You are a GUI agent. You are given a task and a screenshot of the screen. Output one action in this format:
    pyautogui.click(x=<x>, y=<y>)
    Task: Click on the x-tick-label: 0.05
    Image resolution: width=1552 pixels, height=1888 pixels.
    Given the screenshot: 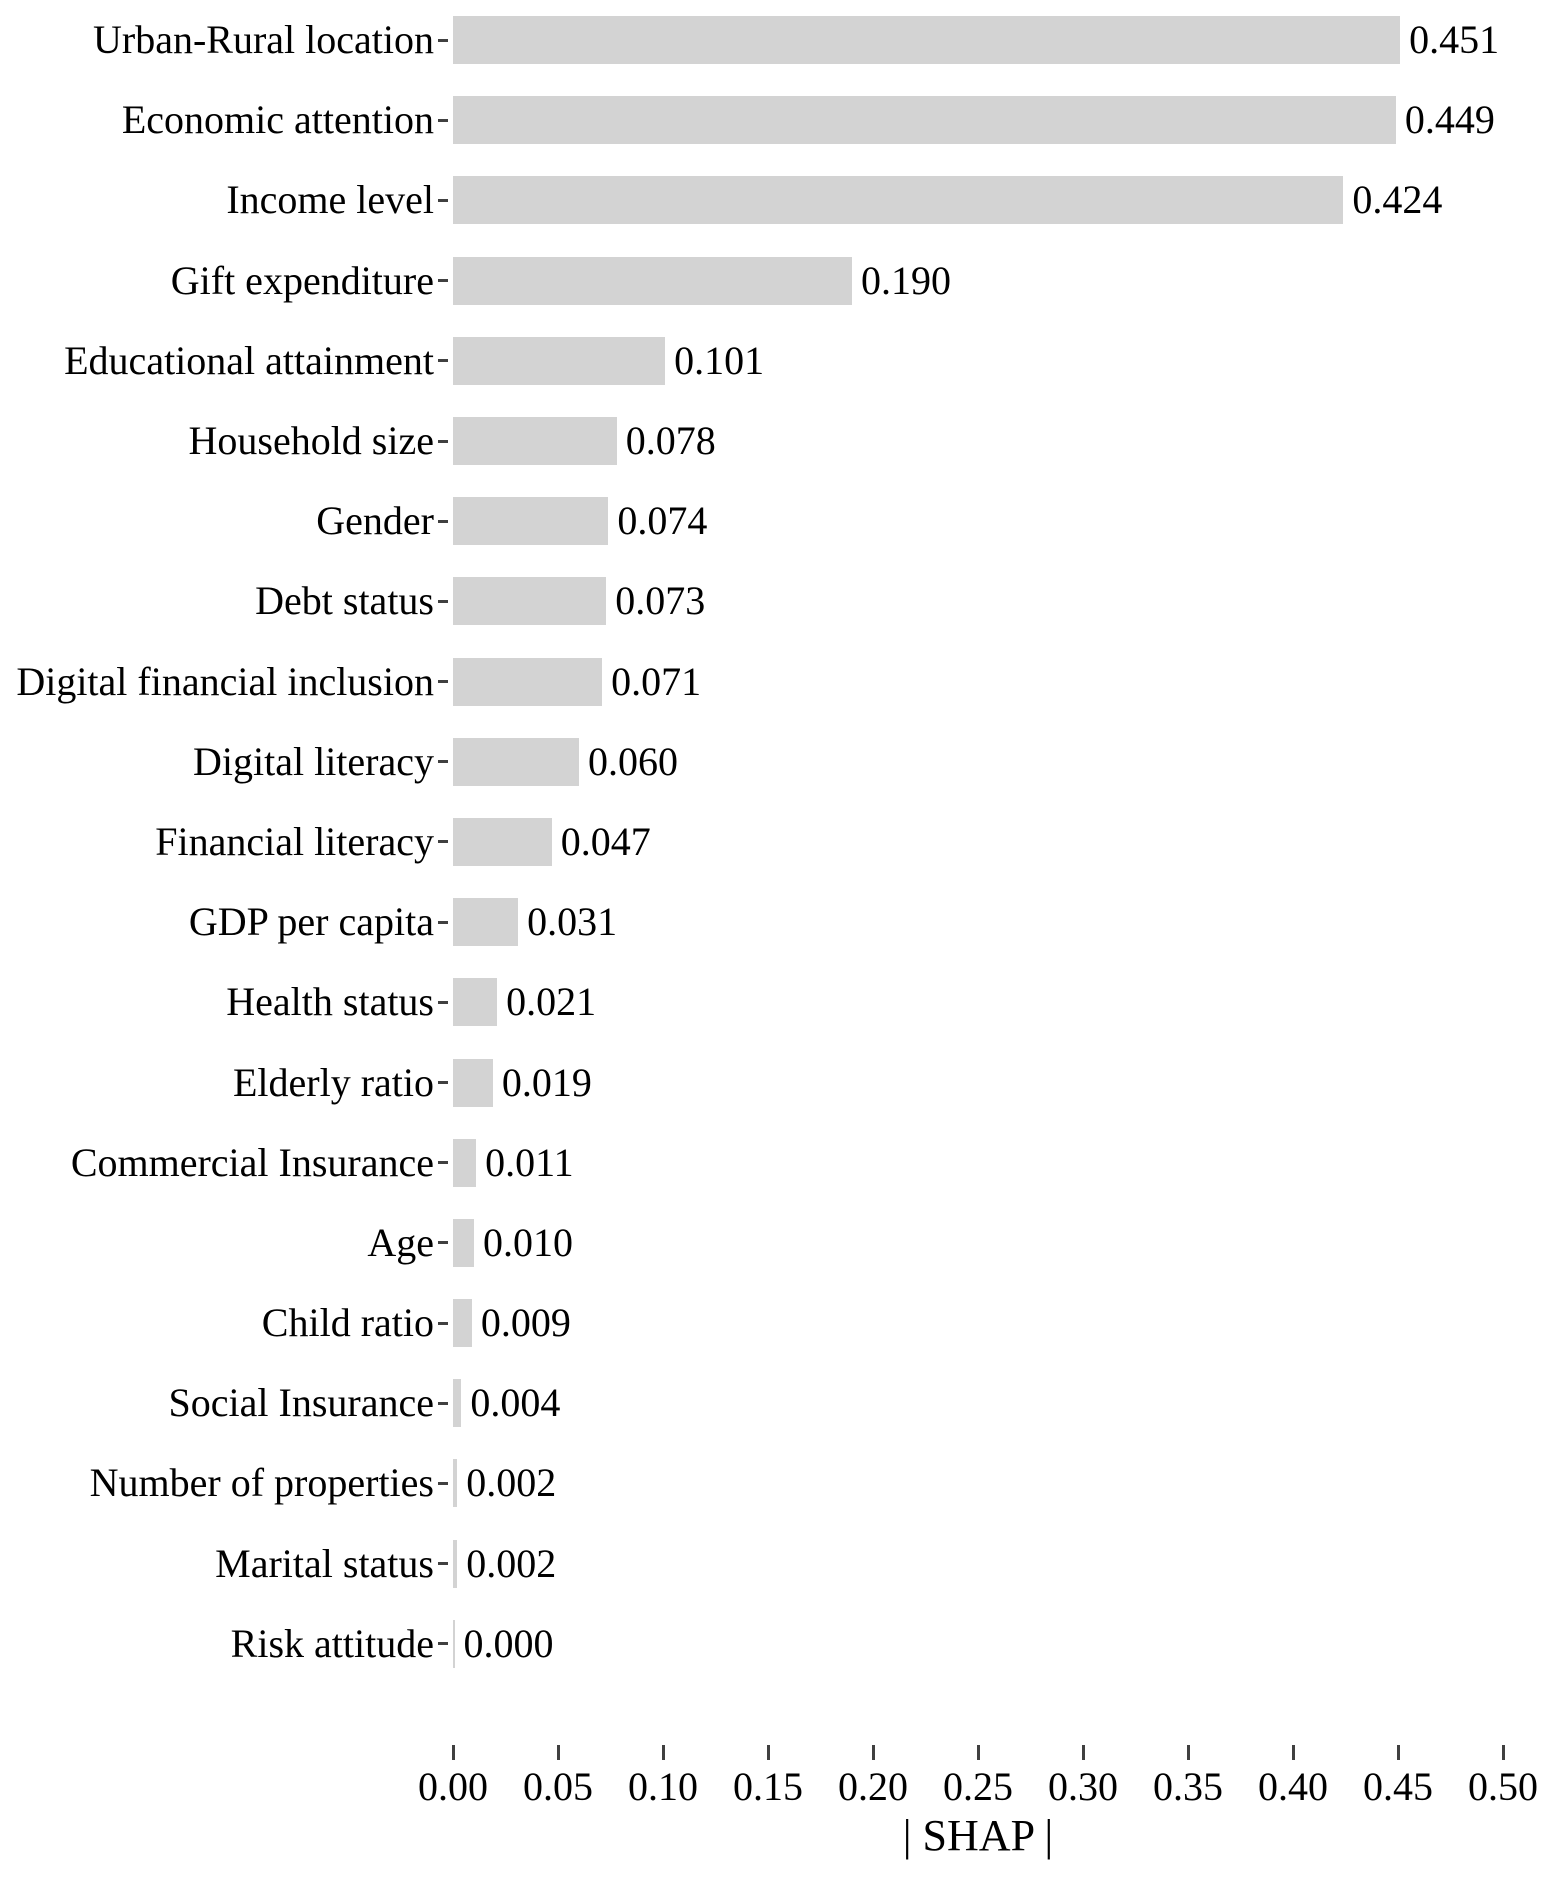 What is the action you would take?
    pyautogui.click(x=558, y=1786)
    